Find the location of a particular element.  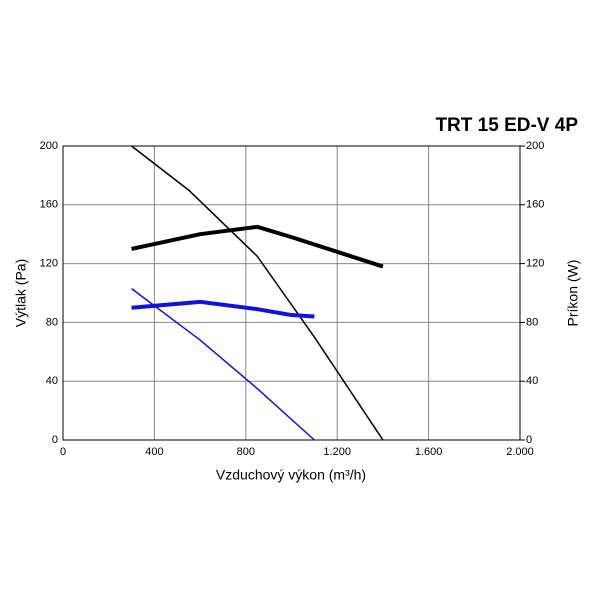

x-tick-label: 0 is located at coordinates (63, 452).